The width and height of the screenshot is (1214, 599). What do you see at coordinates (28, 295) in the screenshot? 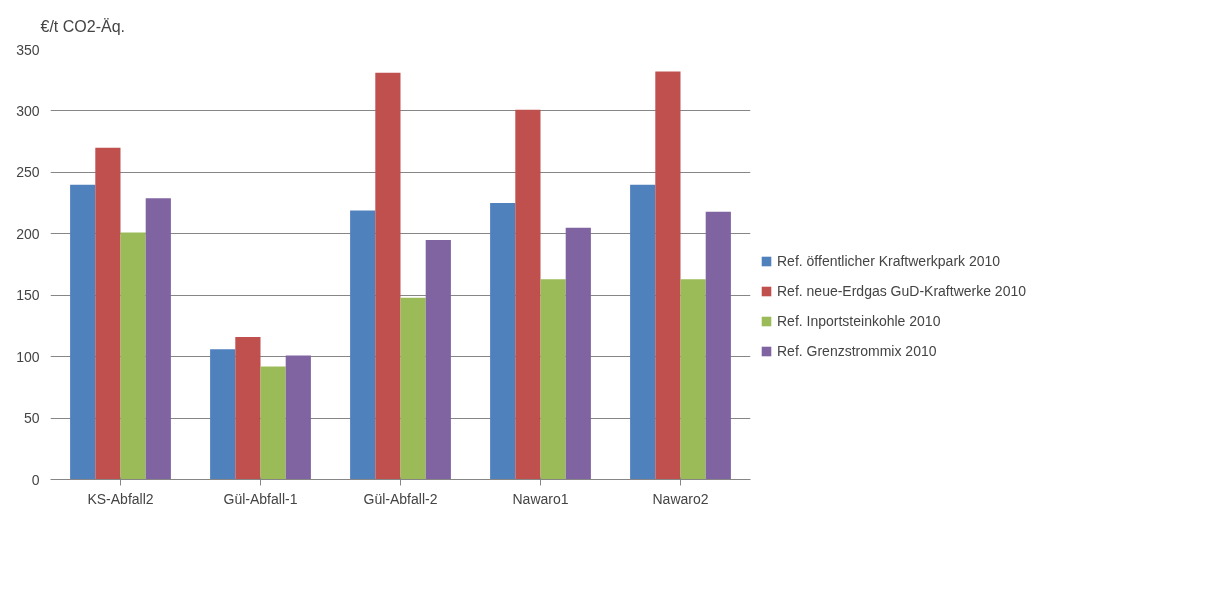
I see `y-tick-label: 150` at bounding box center [28, 295].